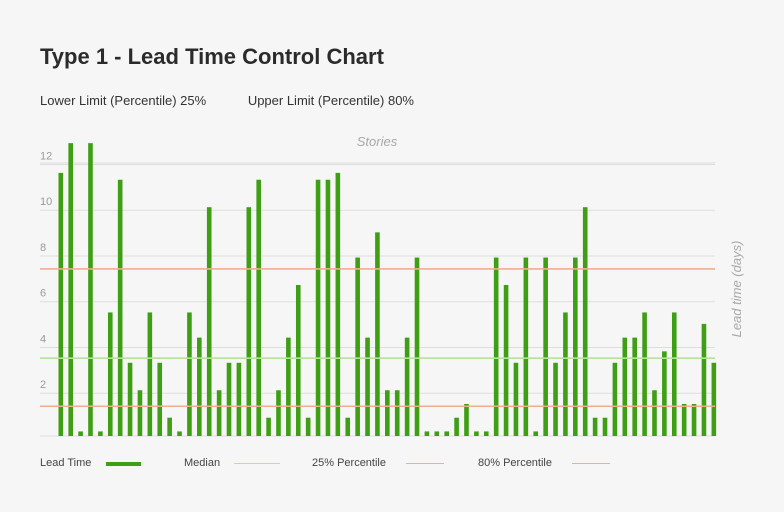  I want to click on legend-label-lead-time: Lead Time, so click(66, 463).